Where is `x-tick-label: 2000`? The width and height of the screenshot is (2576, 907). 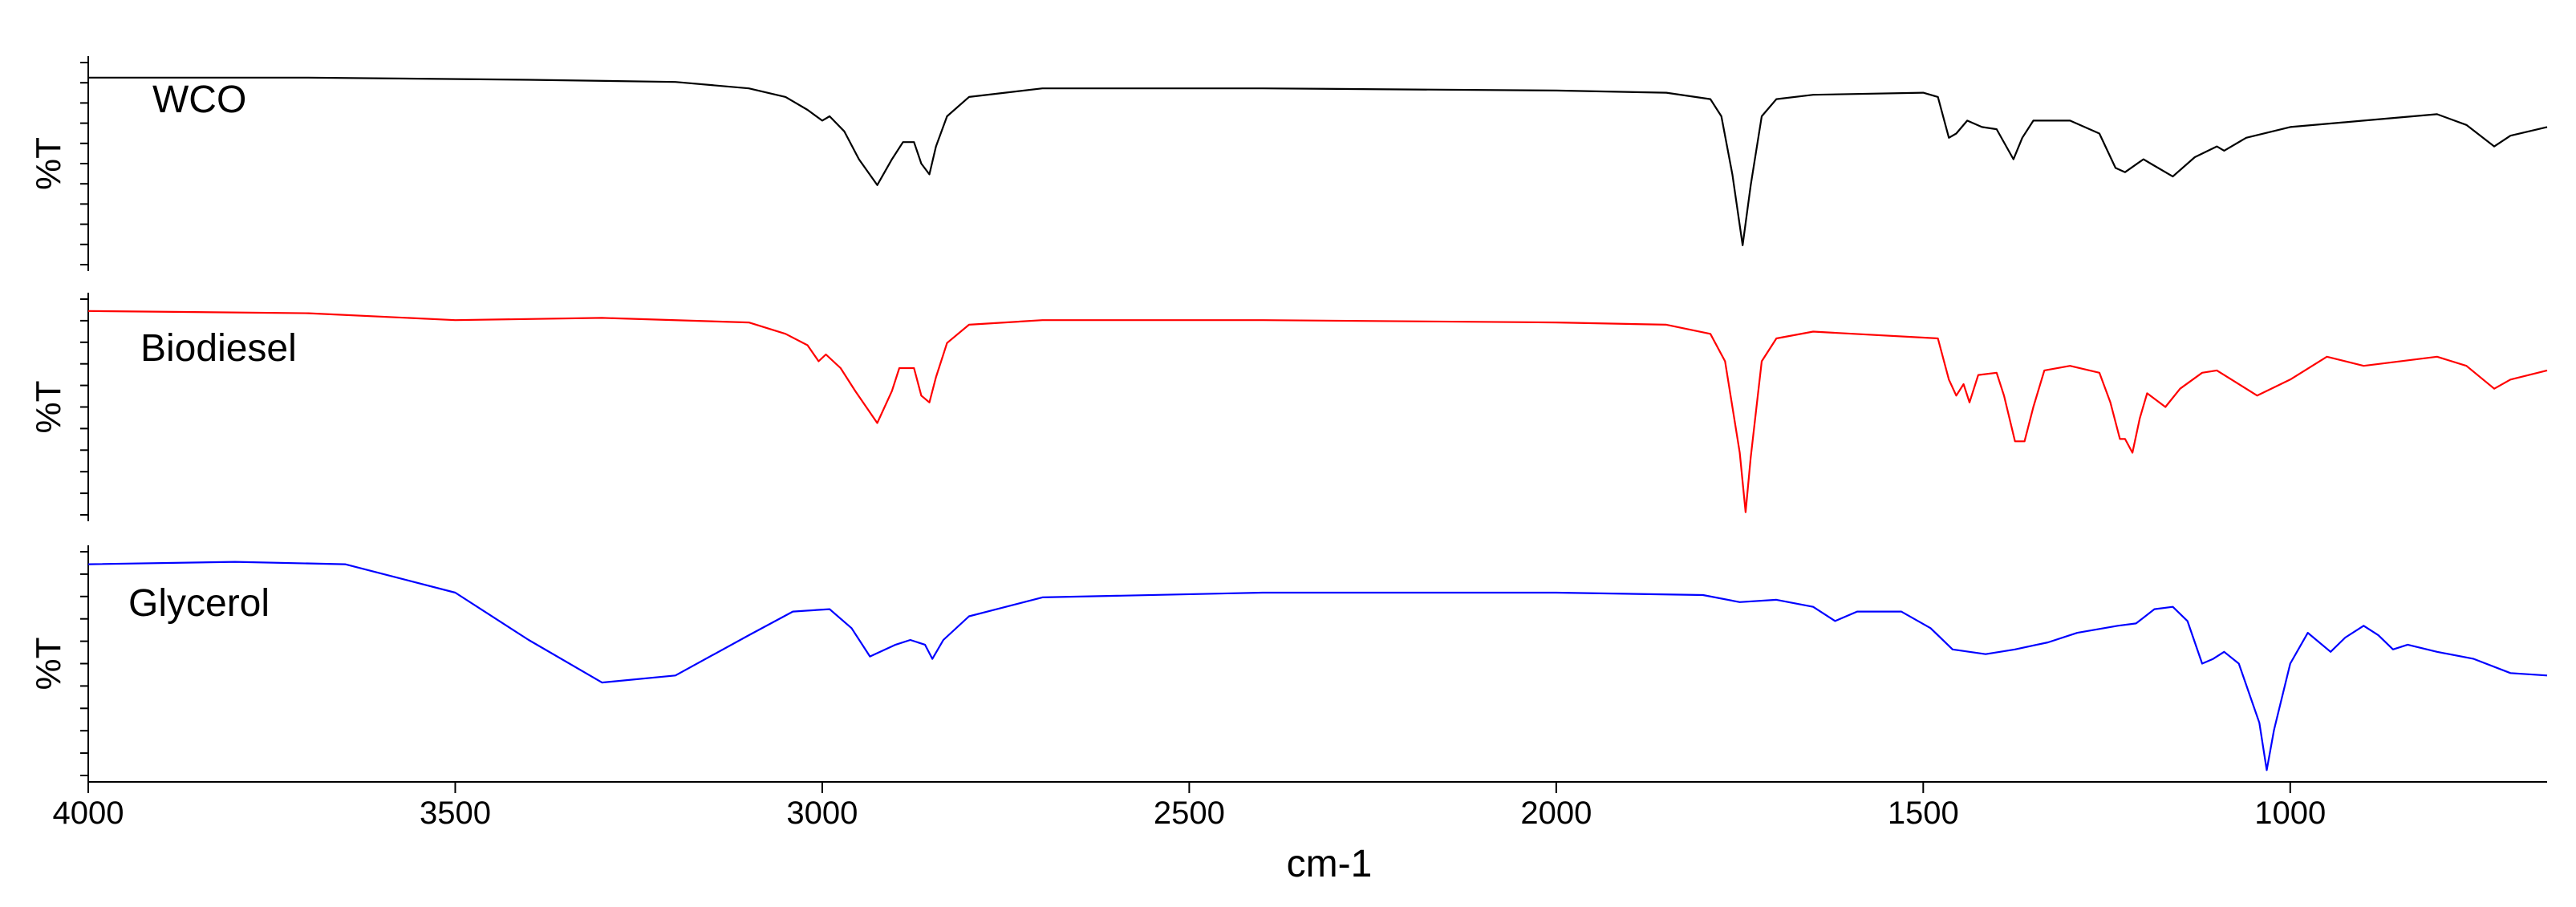 x-tick-label: 2000 is located at coordinates (1556, 813).